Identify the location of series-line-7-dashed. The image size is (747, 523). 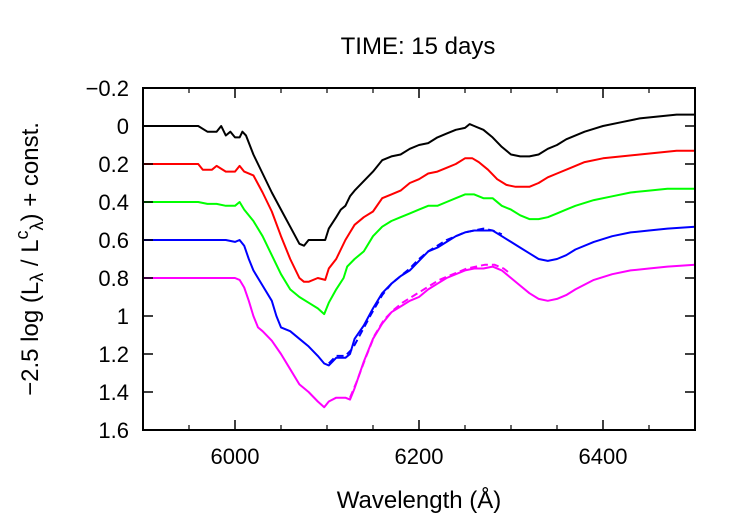
(430, 331).